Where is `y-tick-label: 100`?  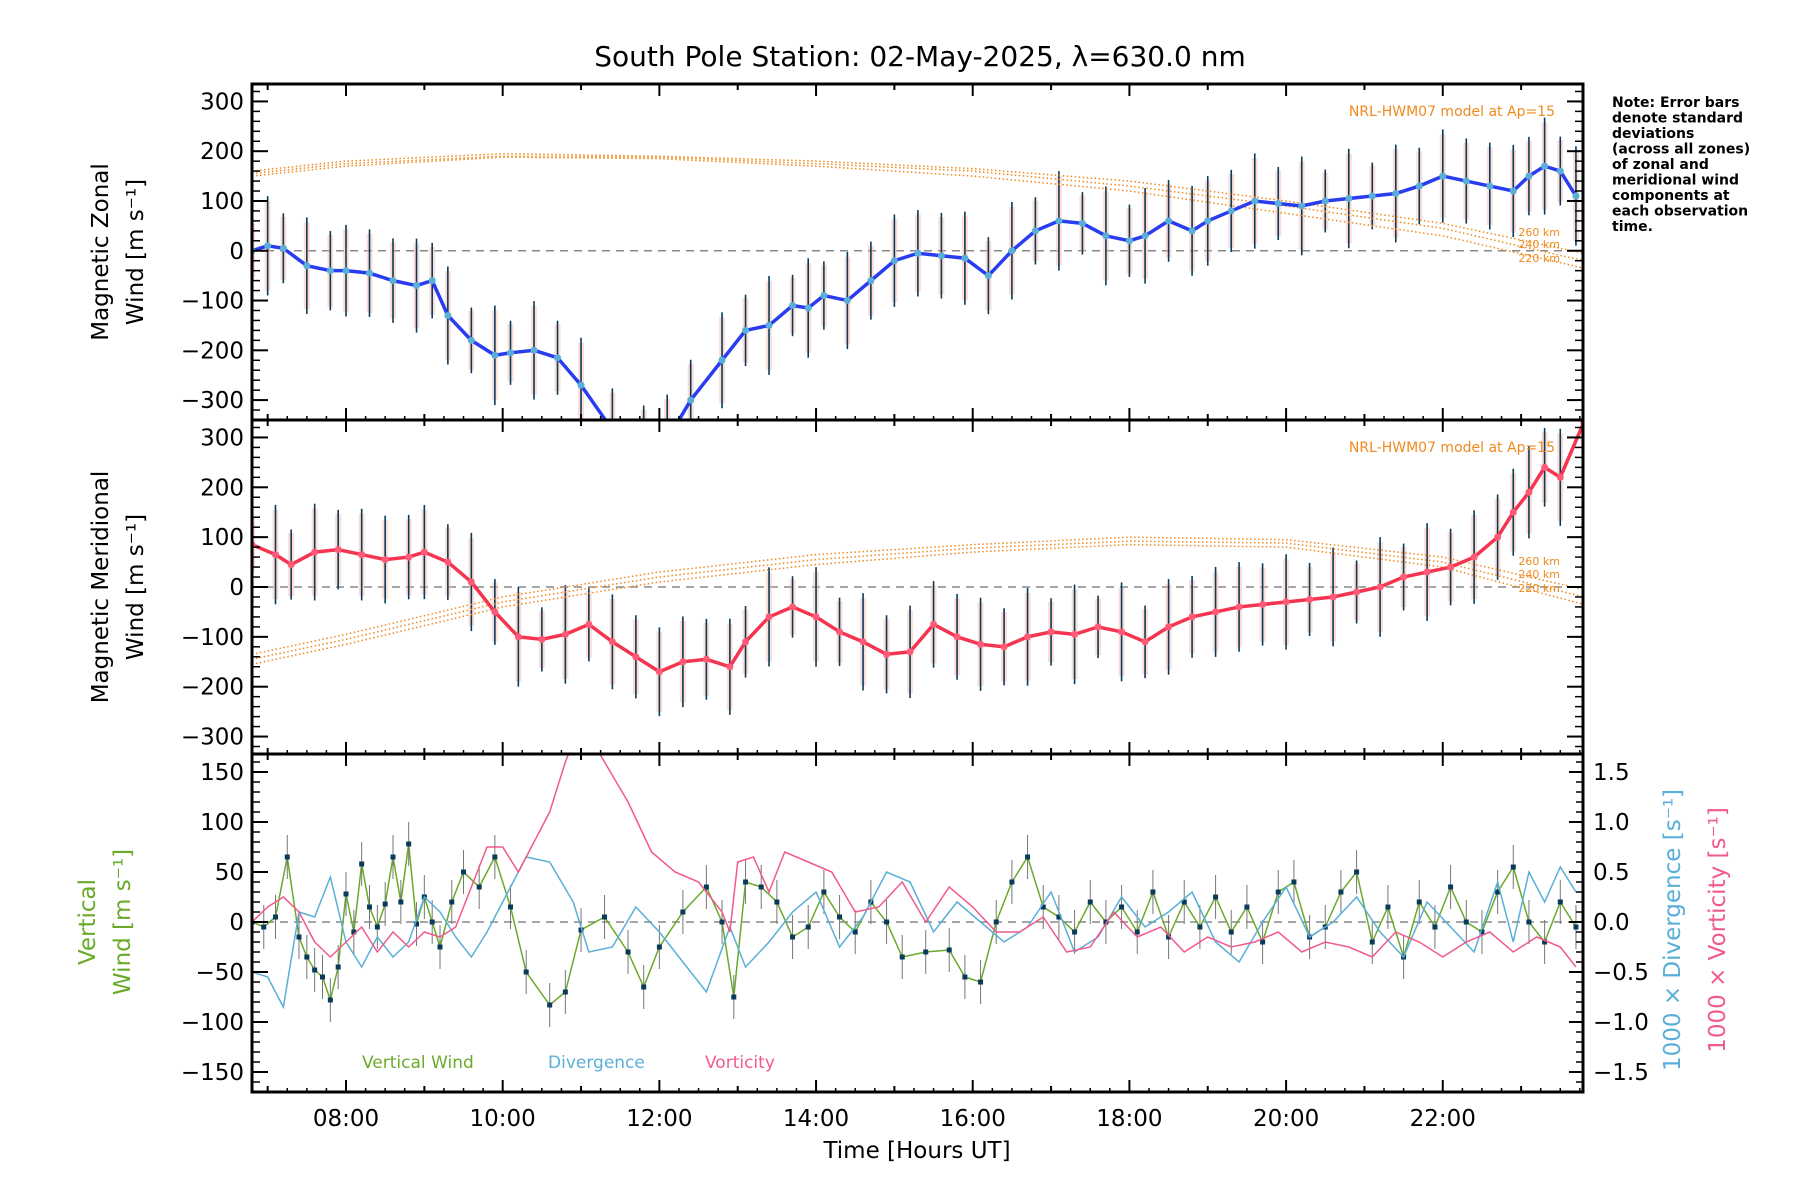 y-tick-label: 100 is located at coordinates (222, 823).